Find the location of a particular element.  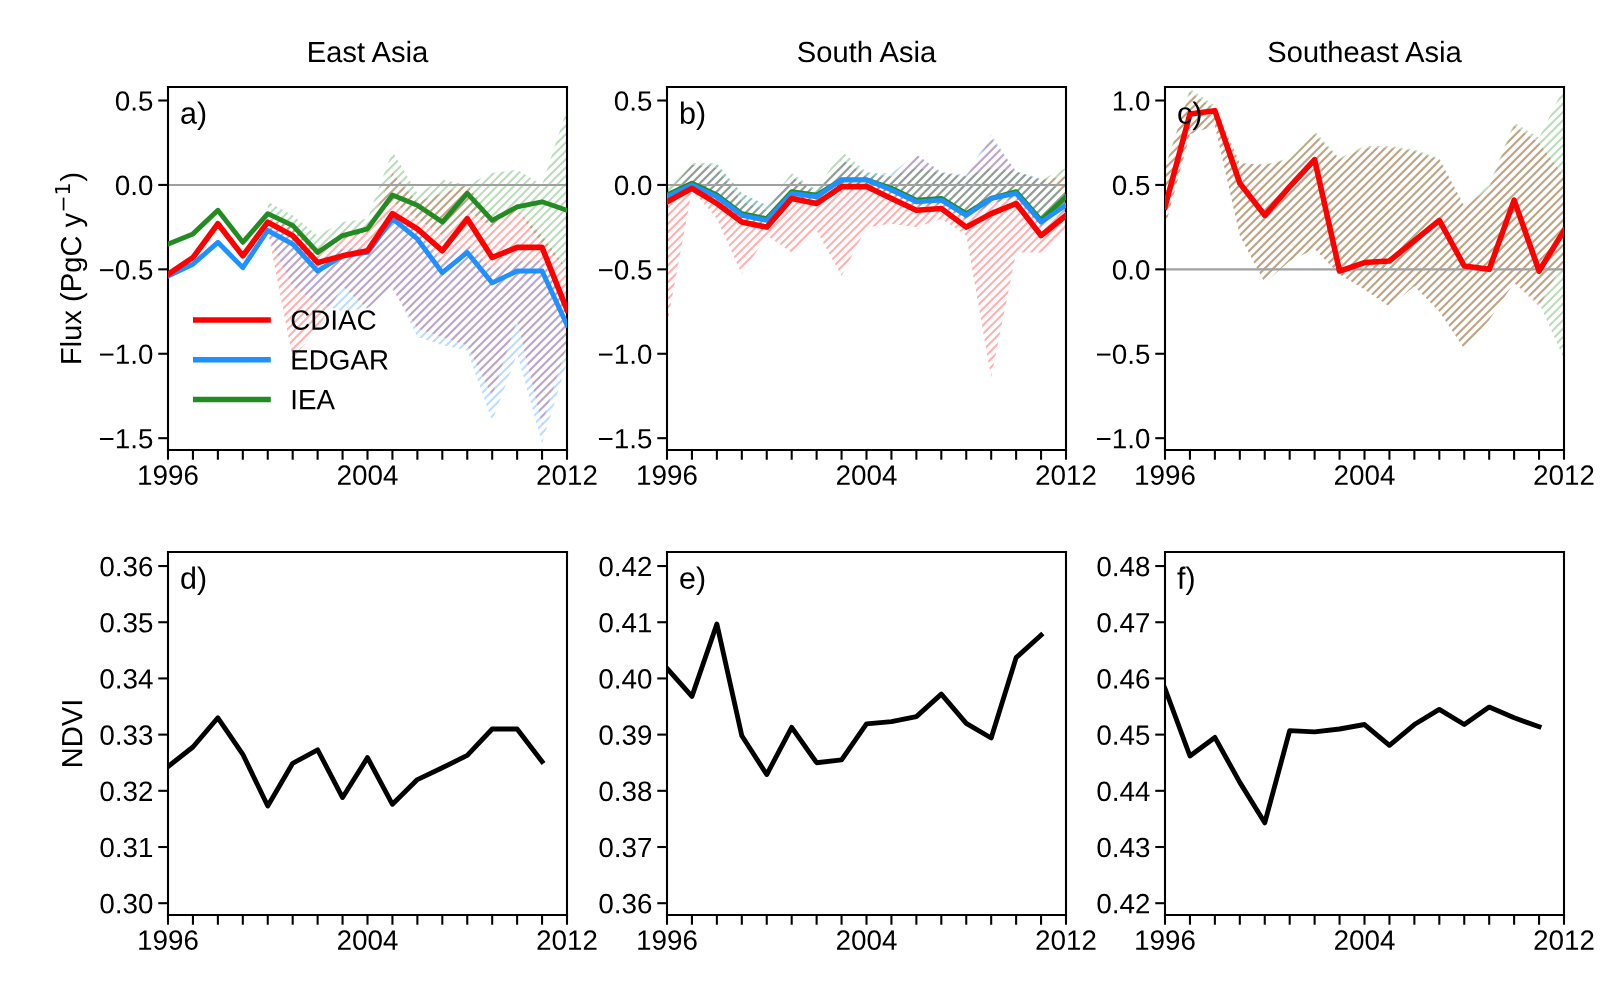

y-tick-label: 0.39 is located at coordinates (625, 735).